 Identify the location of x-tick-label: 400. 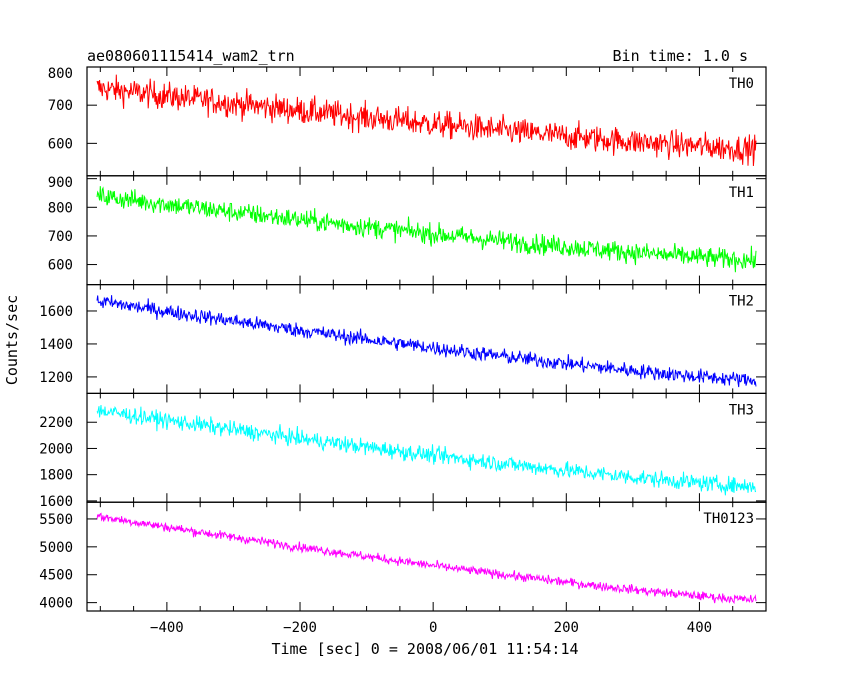
(699, 628).